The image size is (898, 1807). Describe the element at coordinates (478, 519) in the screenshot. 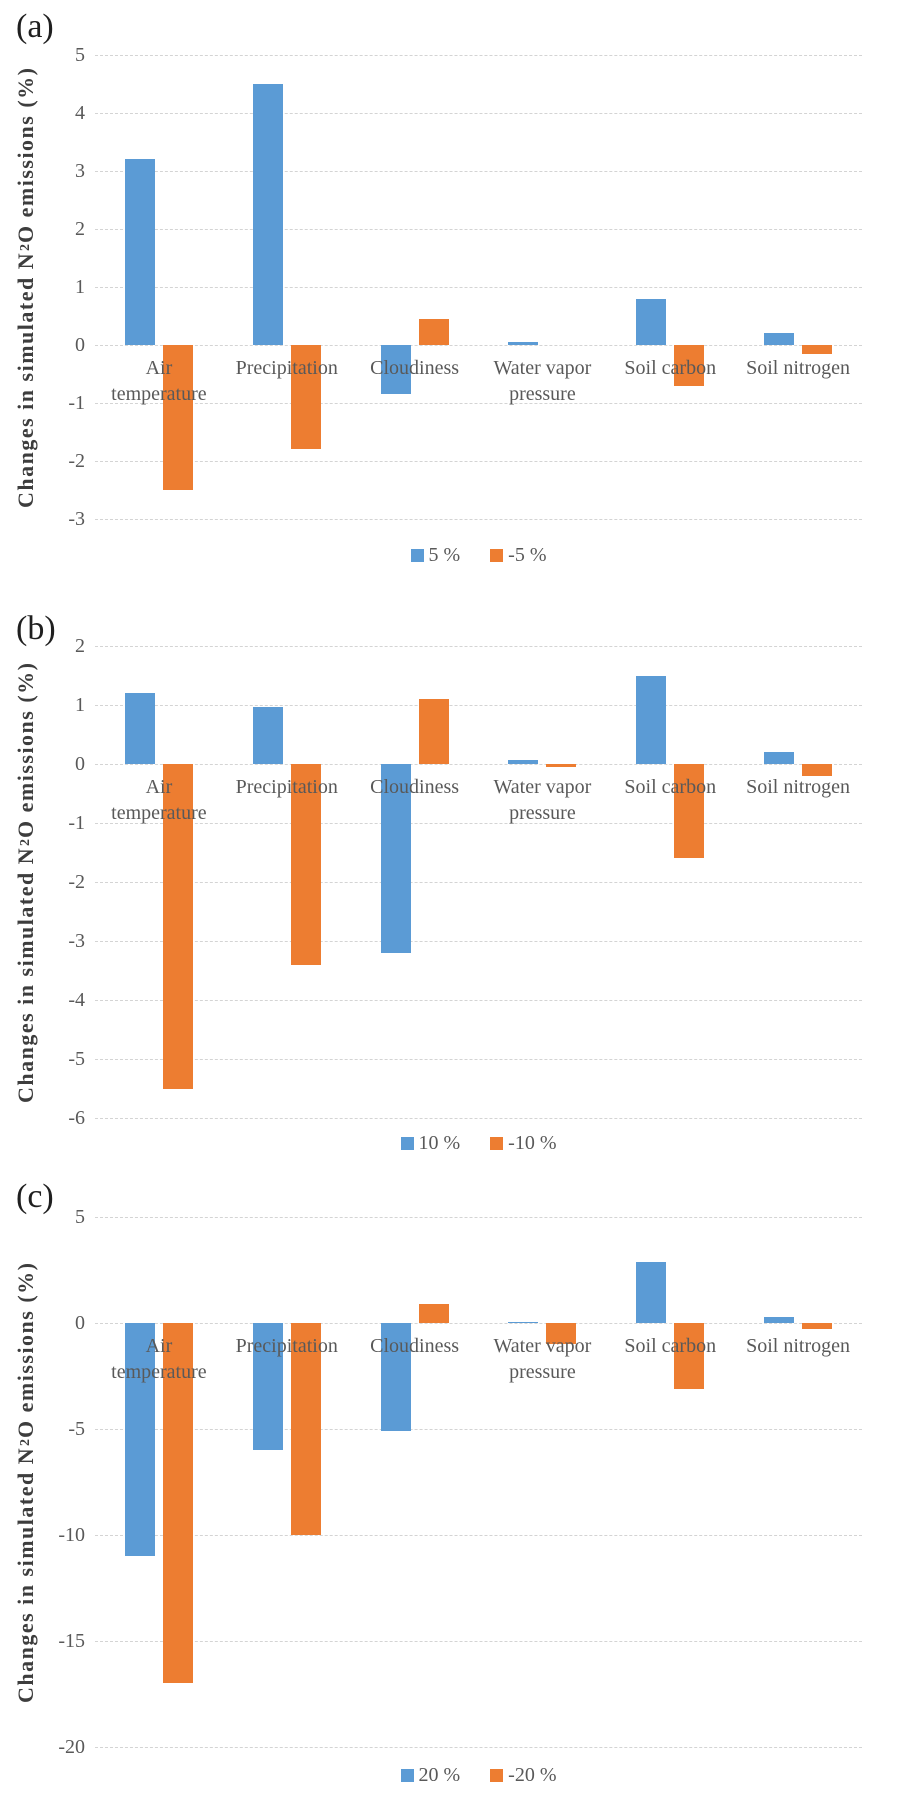

I see `gridline-a--3` at that location.